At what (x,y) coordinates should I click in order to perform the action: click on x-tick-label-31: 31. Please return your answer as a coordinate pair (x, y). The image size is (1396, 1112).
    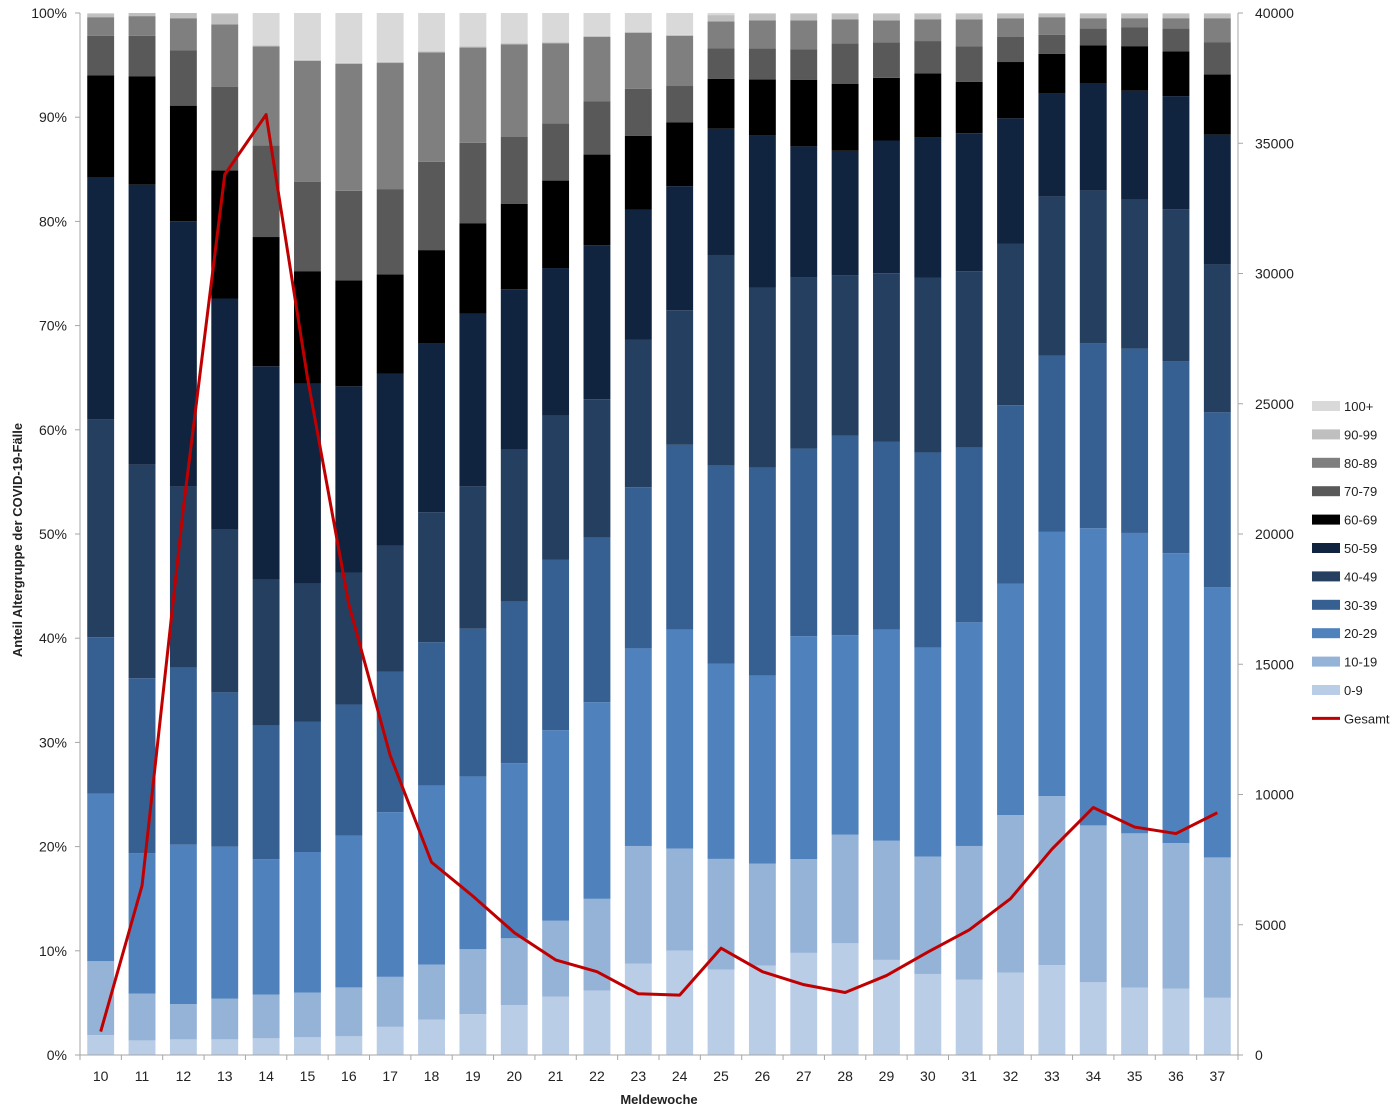
    Looking at the image, I should click on (969, 1076).